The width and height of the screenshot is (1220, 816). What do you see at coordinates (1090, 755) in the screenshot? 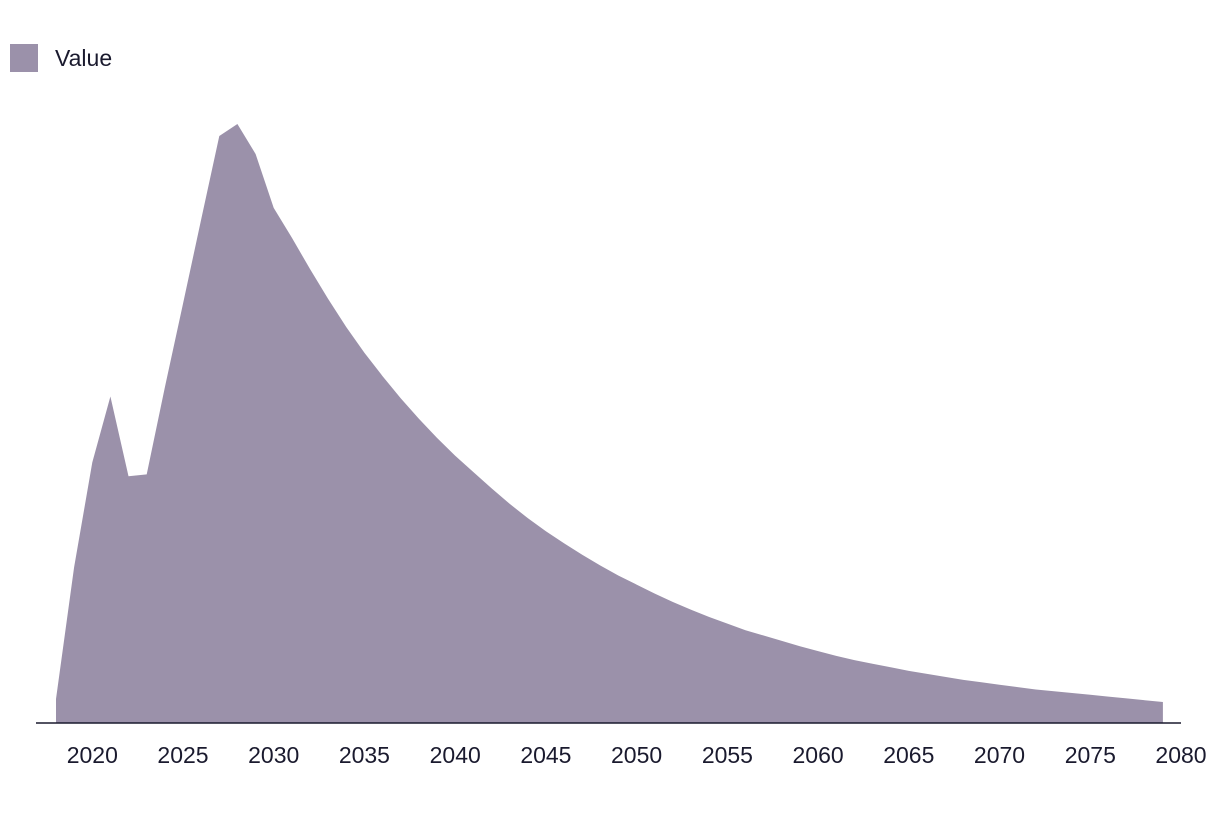
I see `x-tick-label: 2075` at bounding box center [1090, 755].